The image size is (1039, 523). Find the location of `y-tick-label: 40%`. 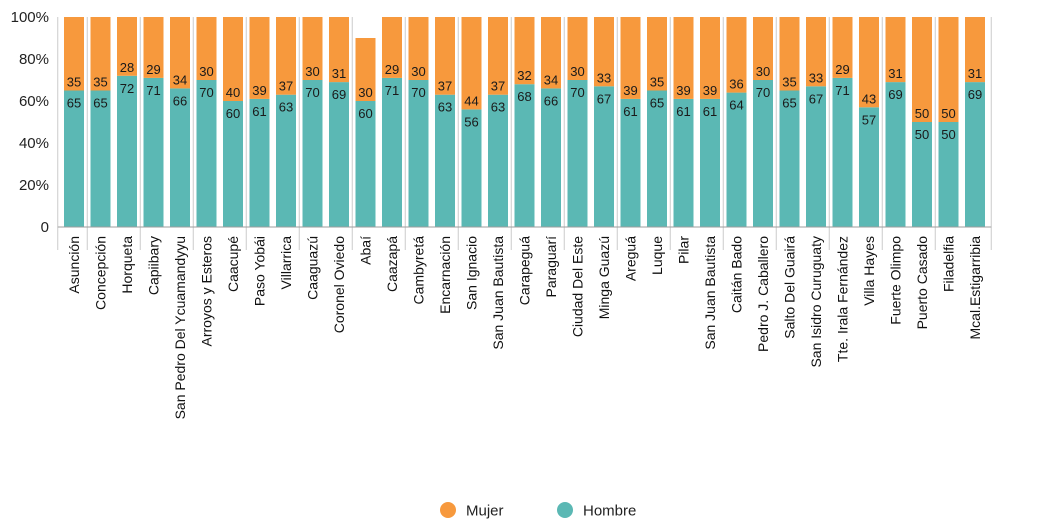

y-tick-label: 40% is located at coordinates (34, 143).